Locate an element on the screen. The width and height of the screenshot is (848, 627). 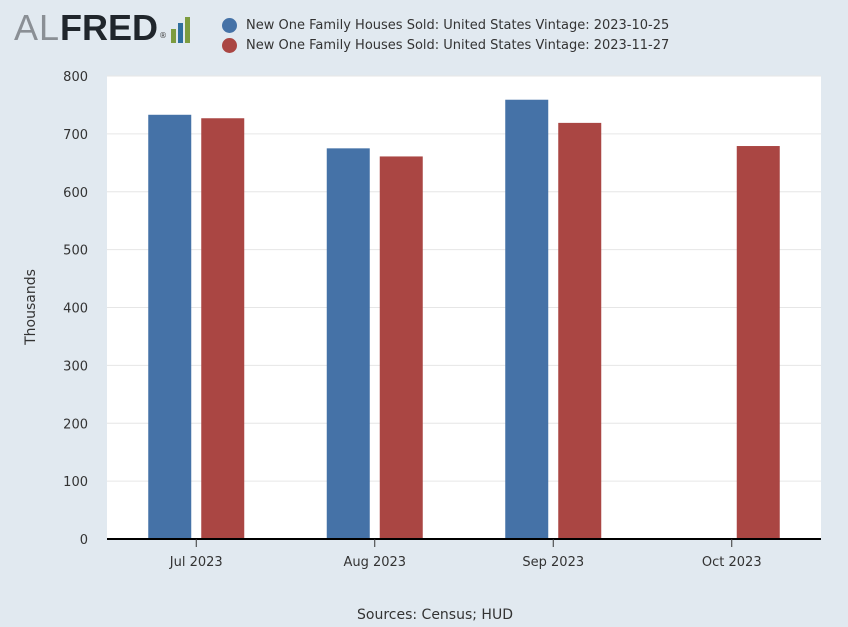
y-tick-label: 500 is located at coordinates (75, 251).